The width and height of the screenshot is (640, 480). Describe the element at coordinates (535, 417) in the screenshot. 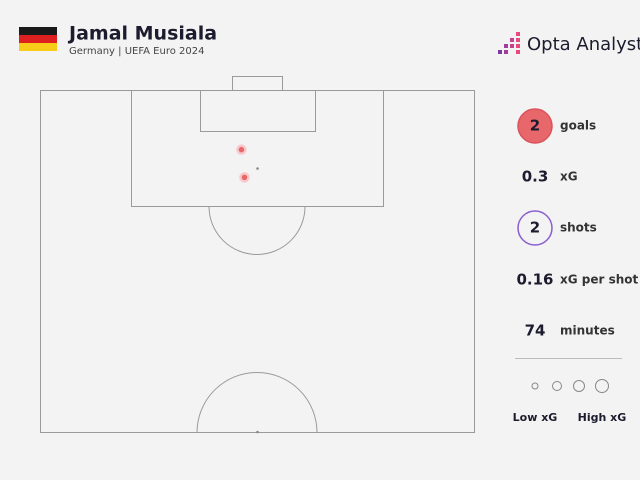

I see `legend-low: Low xG` at that location.